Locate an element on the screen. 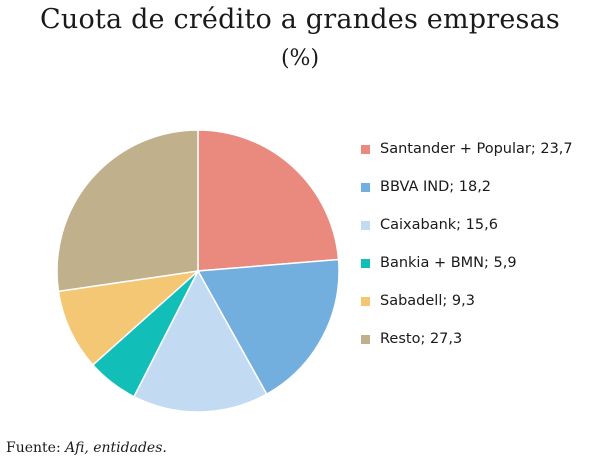  pie-slice-bbva-ind is located at coordinates (268, 327).